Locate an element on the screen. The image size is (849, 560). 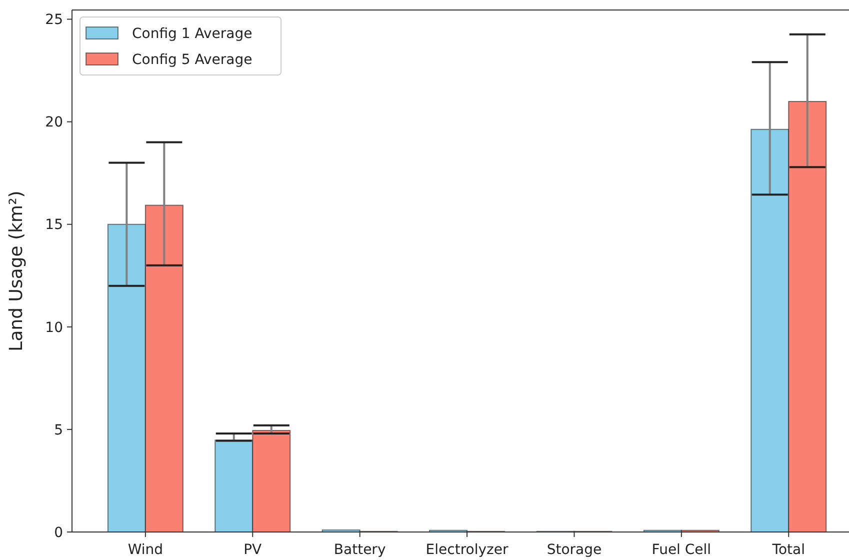
x-tick-label: Storage is located at coordinates (574, 550).